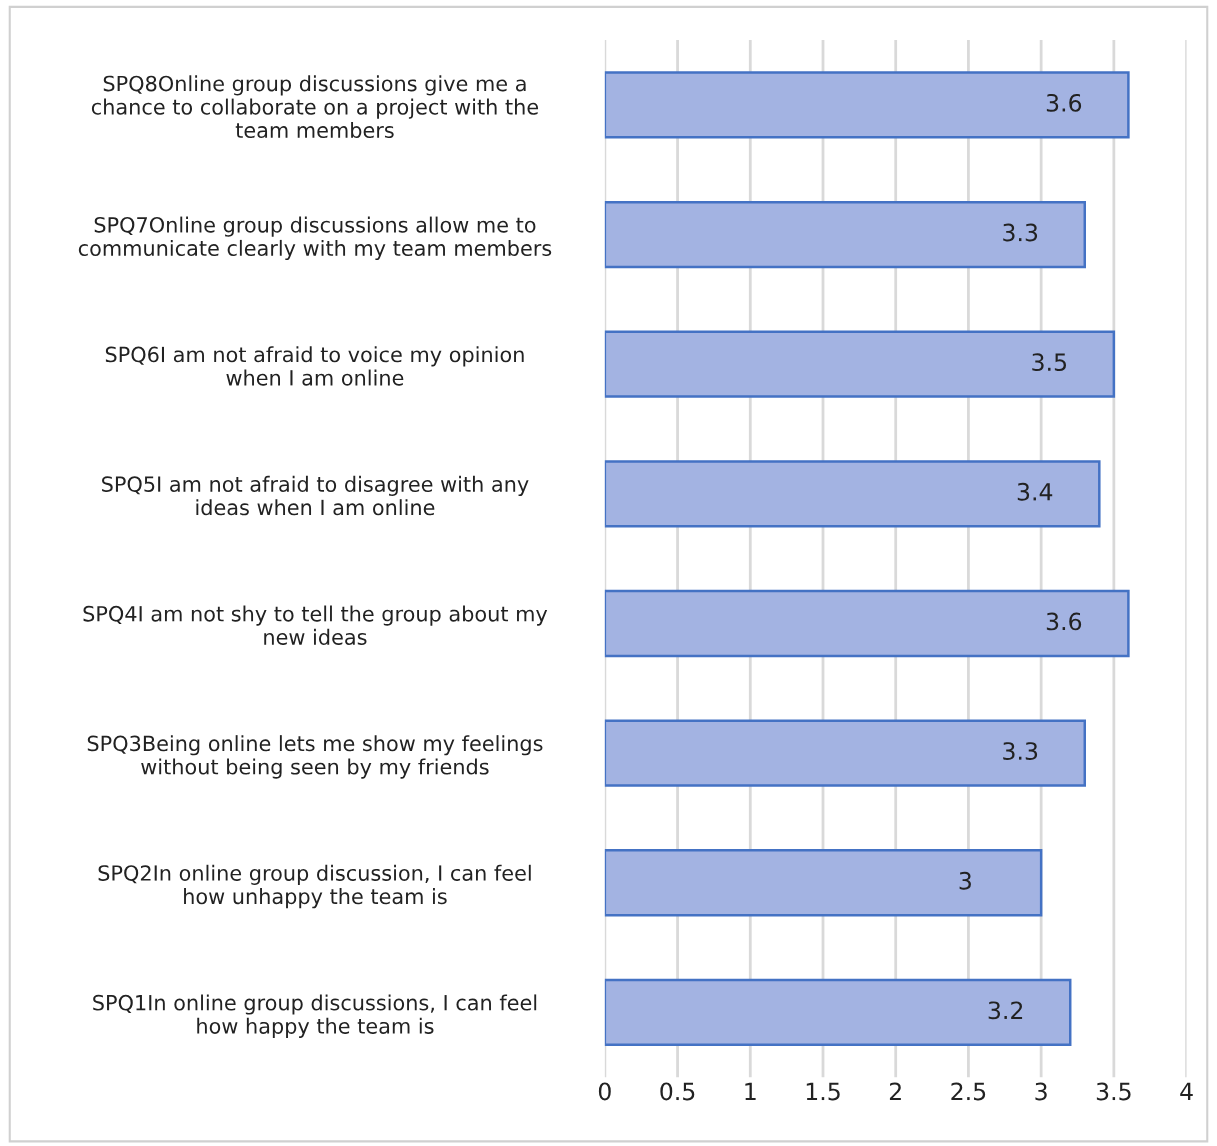 This screenshot has height=1146, width=1217. I want to click on y-tick-label: SPQ7Online group discussions allow me to communicate clearly with my team members, so click(315, 238).